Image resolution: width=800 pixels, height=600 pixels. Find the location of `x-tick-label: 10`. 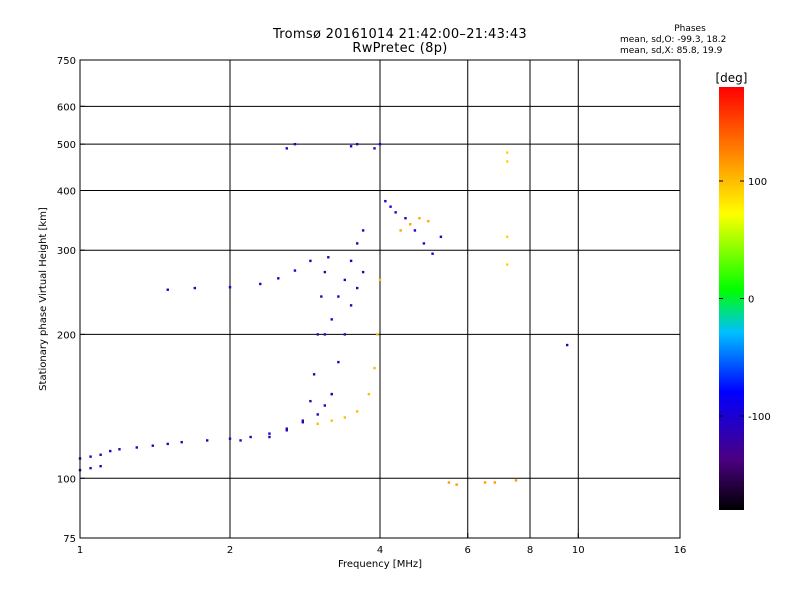

x-tick-label: 10 is located at coordinates (578, 550).